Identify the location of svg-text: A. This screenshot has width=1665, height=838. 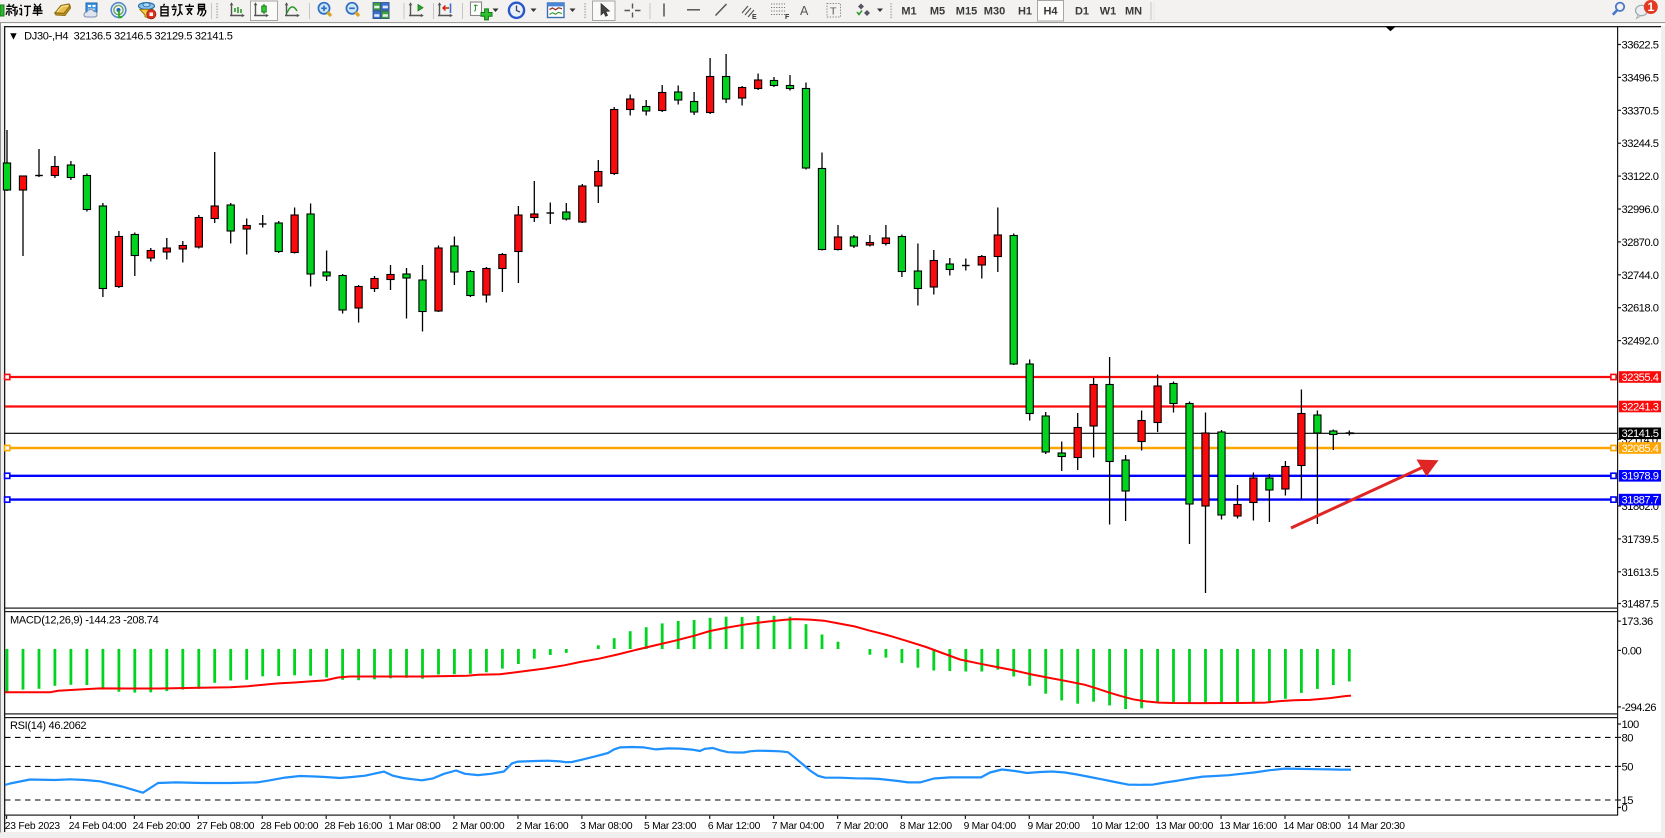
(804, 11).